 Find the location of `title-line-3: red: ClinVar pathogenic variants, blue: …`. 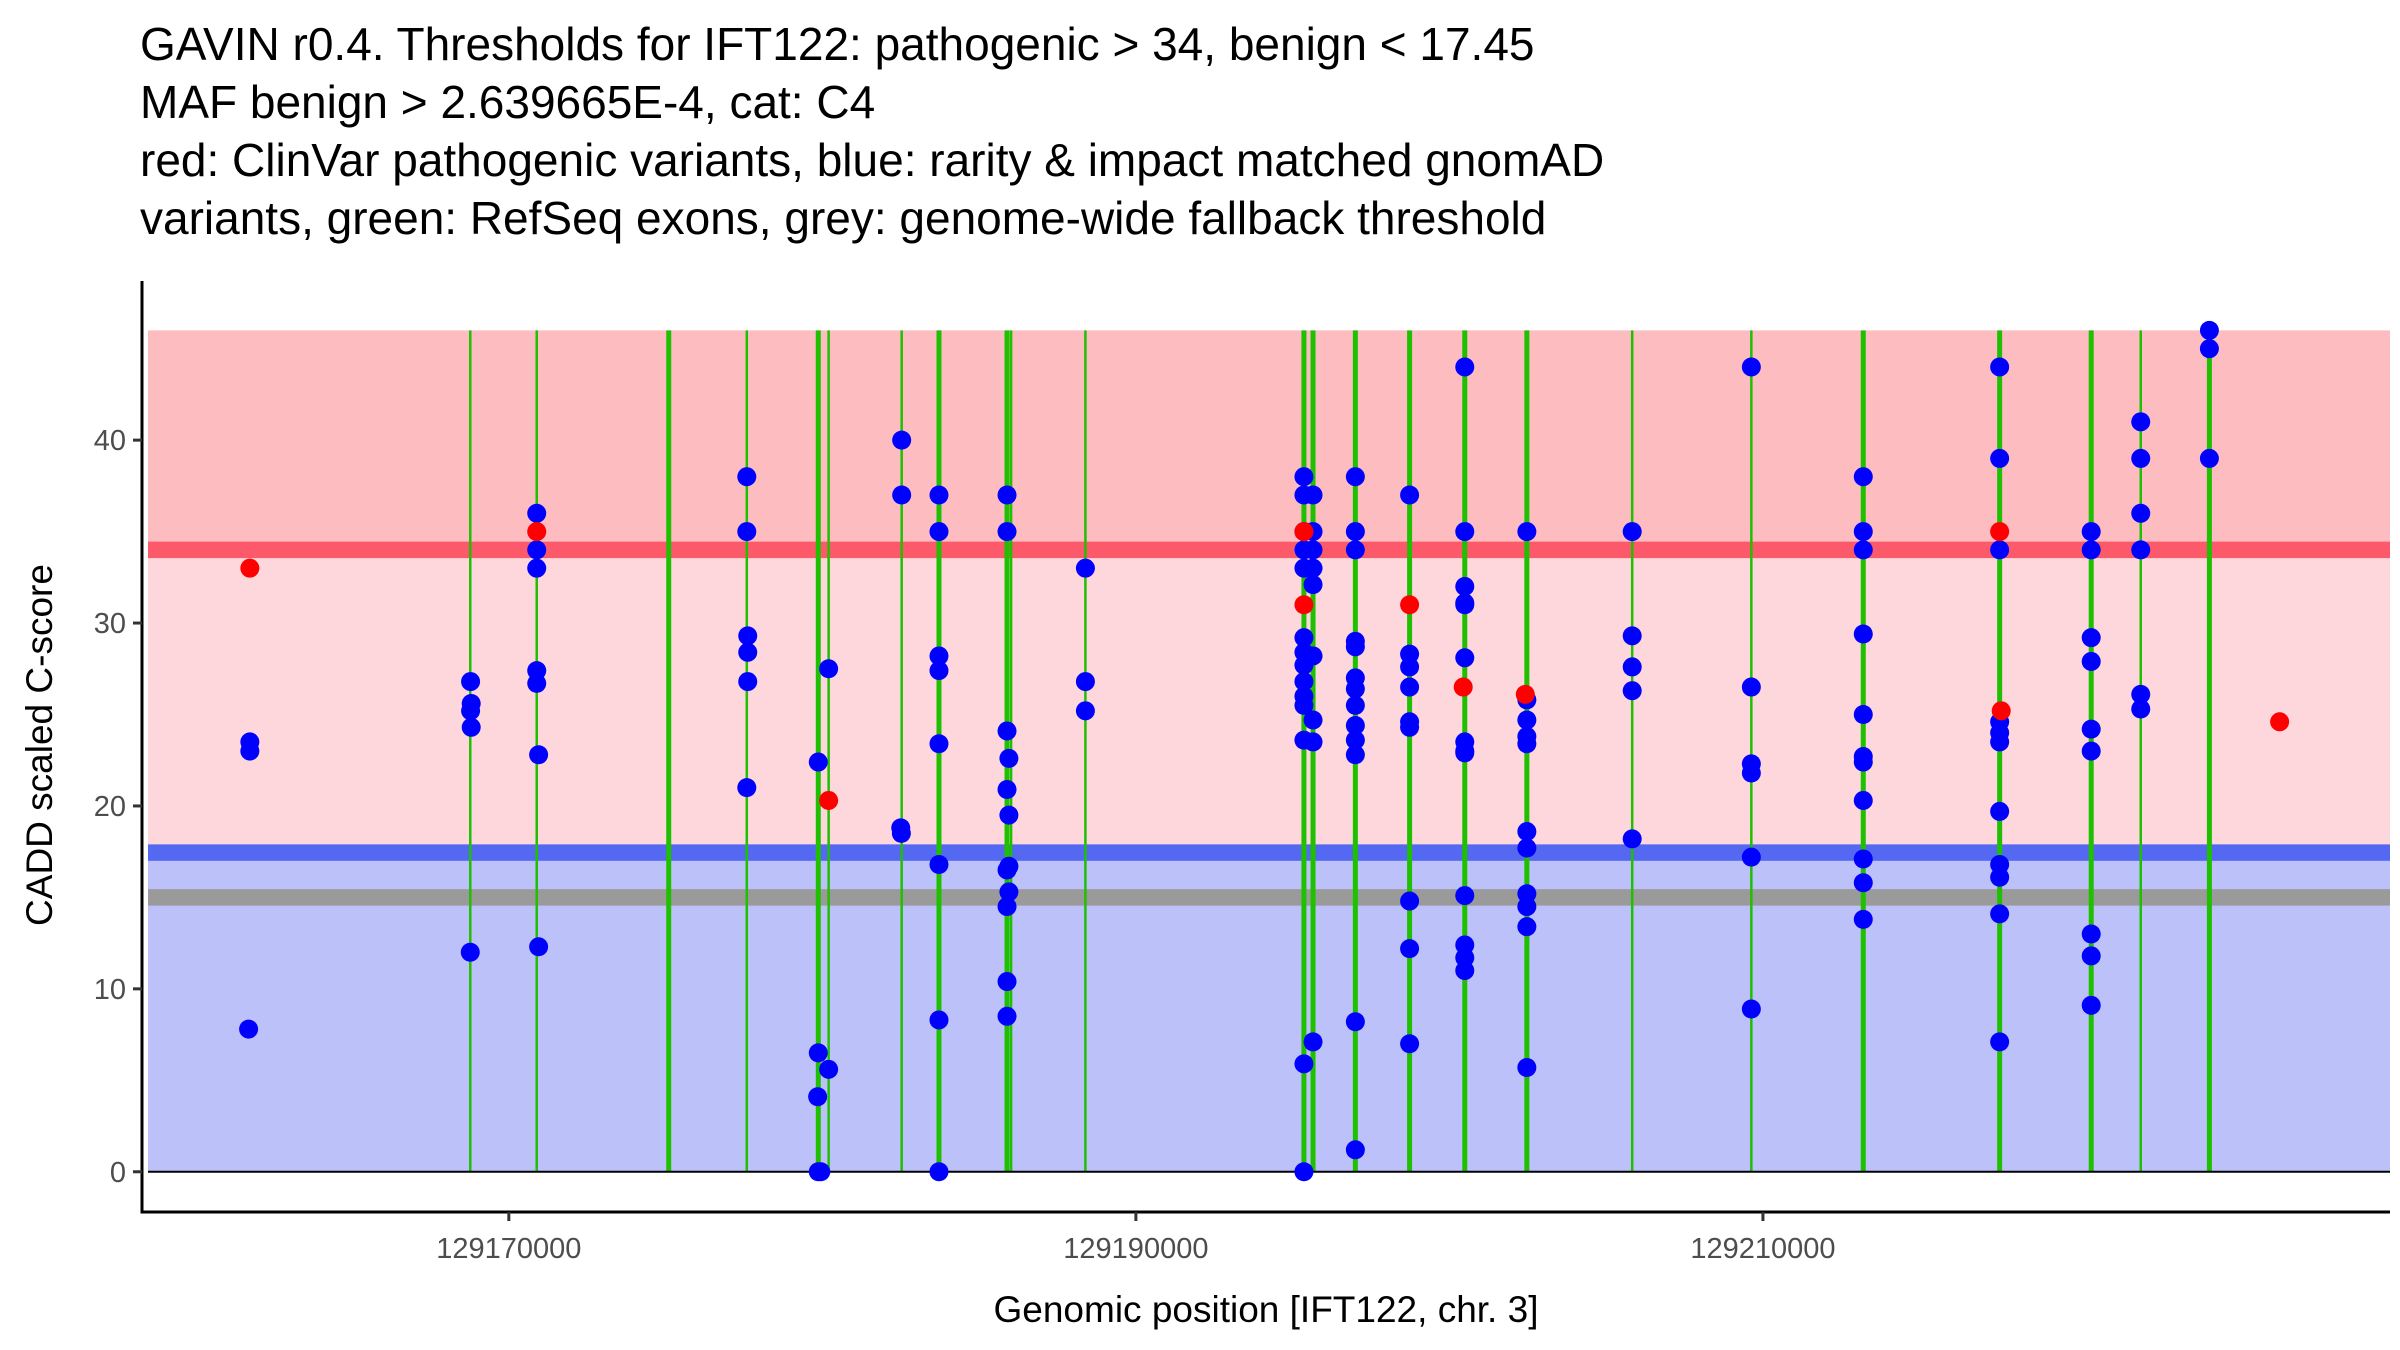

title-line-3: red: ClinVar pathogenic variants, blue: … is located at coordinates (872, 160).